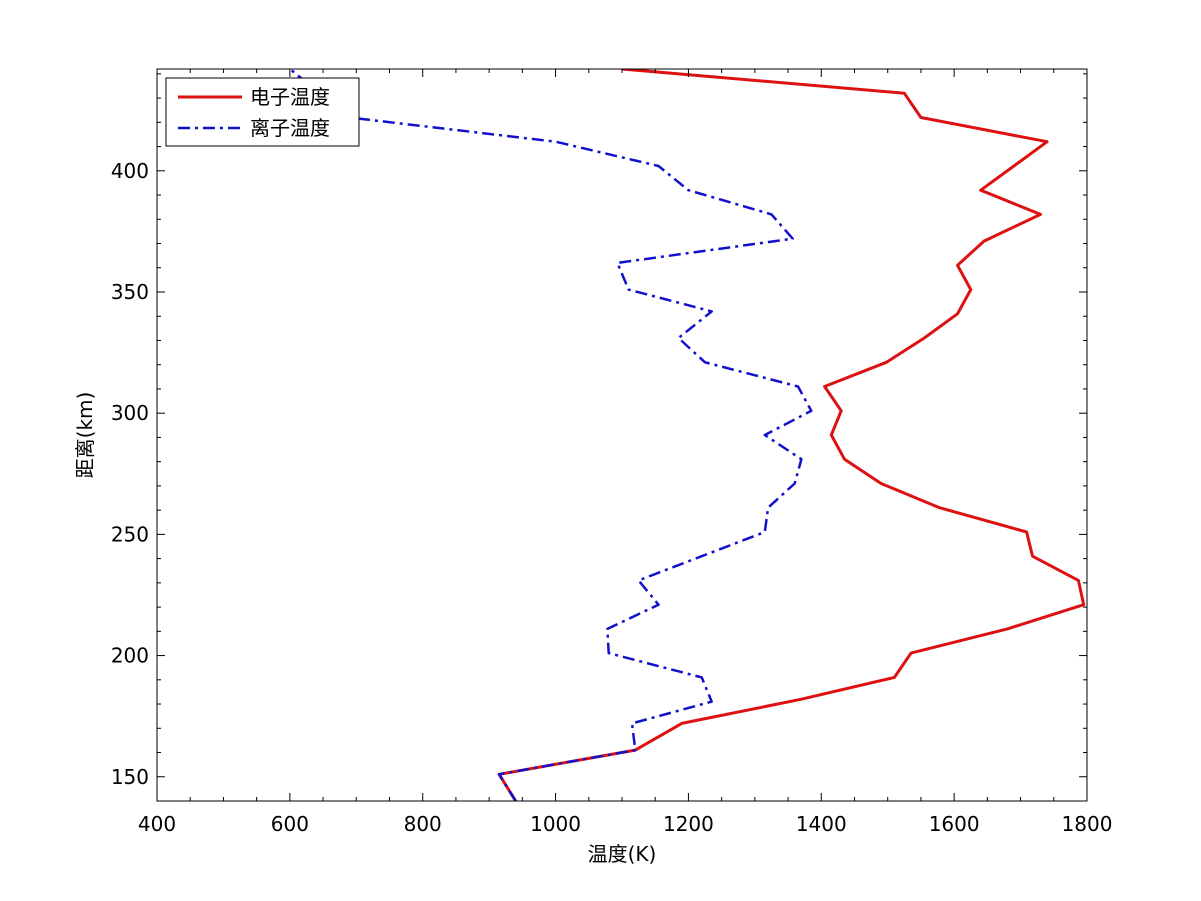 This screenshot has width=1201, height=901. What do you see at coordinates (290, 97) in the screenshot?
I see `legend-label-electron: 电子温度` at bounding box center [290, 97].